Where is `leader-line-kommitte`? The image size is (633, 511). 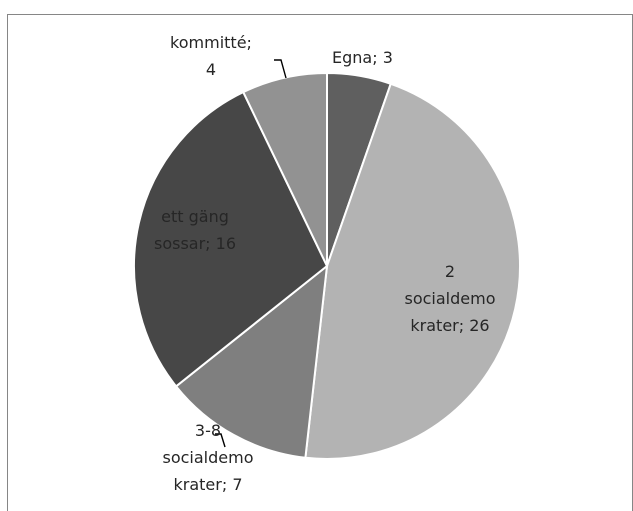
leader-line-kommitte is located at coordinates (280, 69).